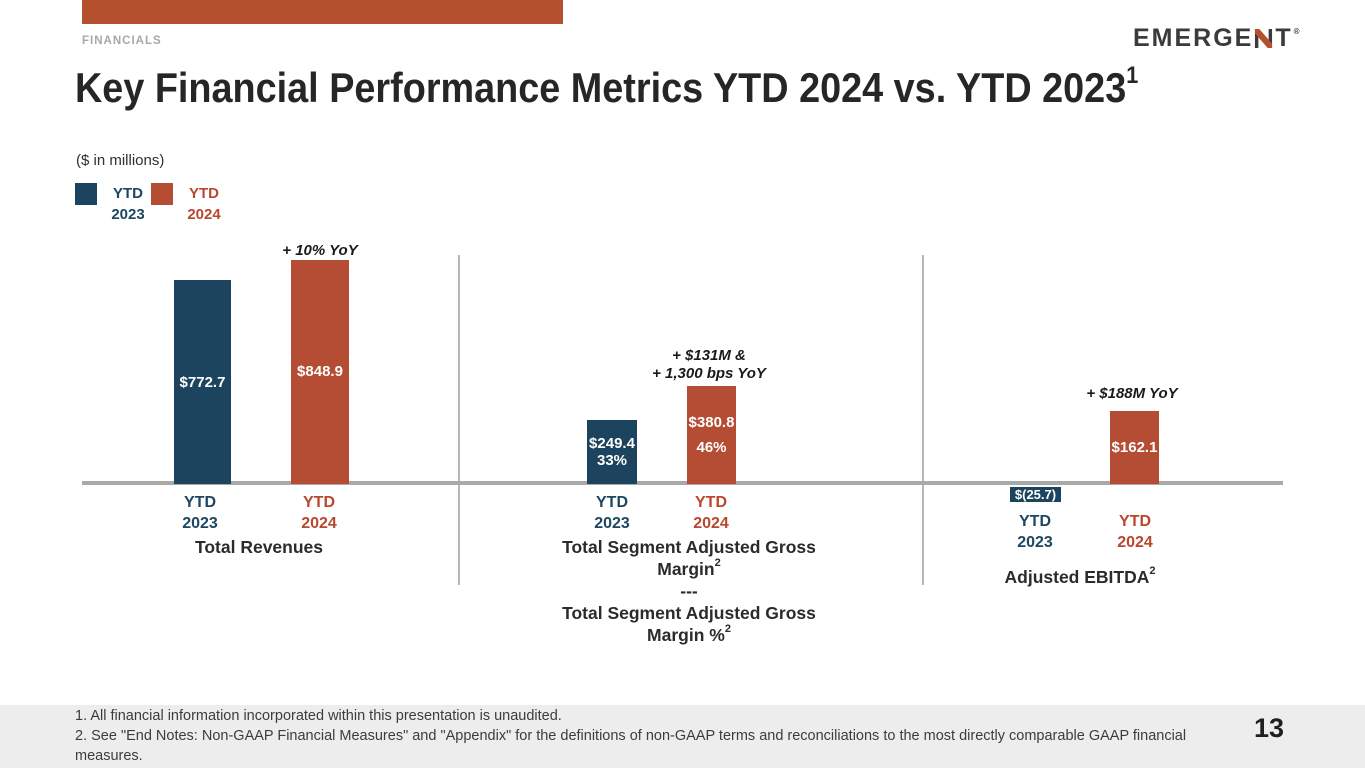 Image resolution: width=1365 pixels, height=768 pixels. I want to click on footer-band, so click(682, 736).